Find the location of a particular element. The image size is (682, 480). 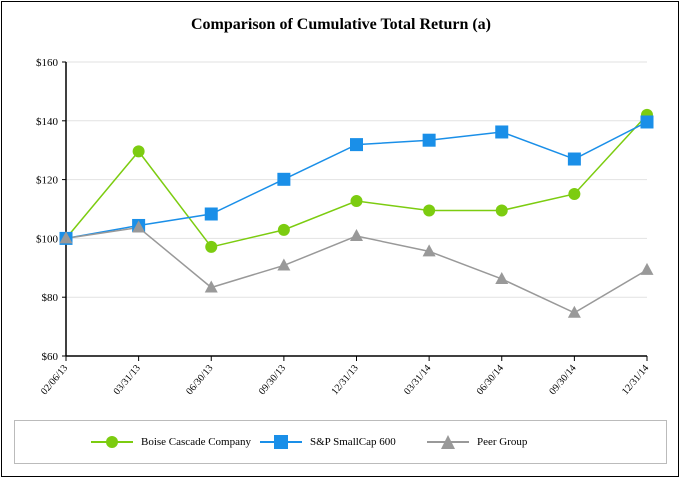

y-tick-label: $100 is located at coordinates (47, 239).